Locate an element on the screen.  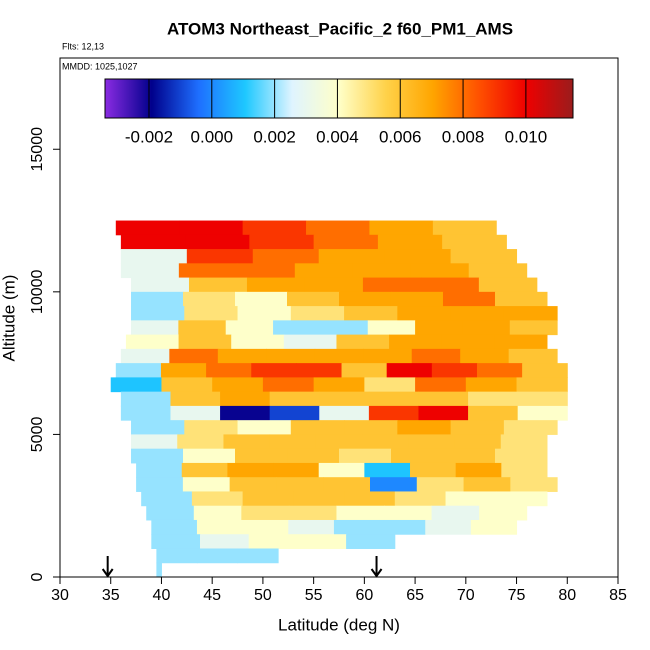
y-tick-label: 0 is located at coordinates (37, 576).